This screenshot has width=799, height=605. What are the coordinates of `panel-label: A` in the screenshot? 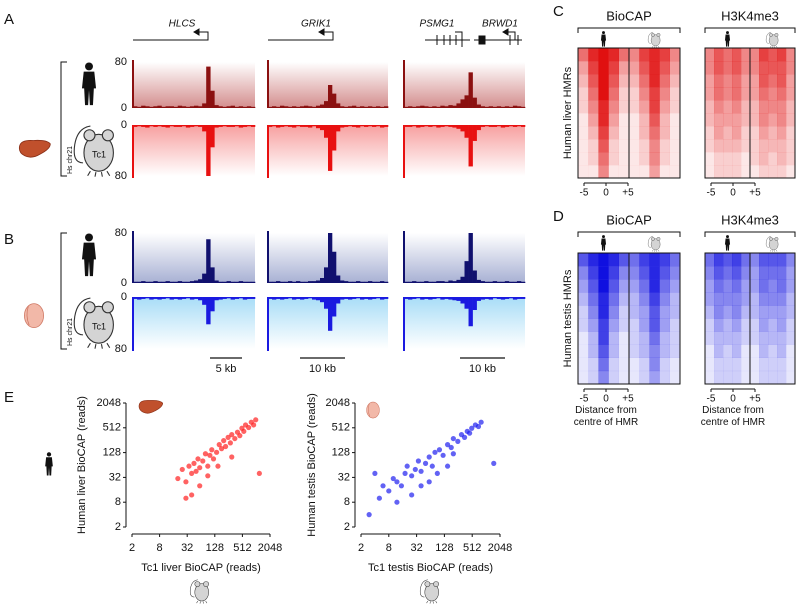 It's located at (9, 19).